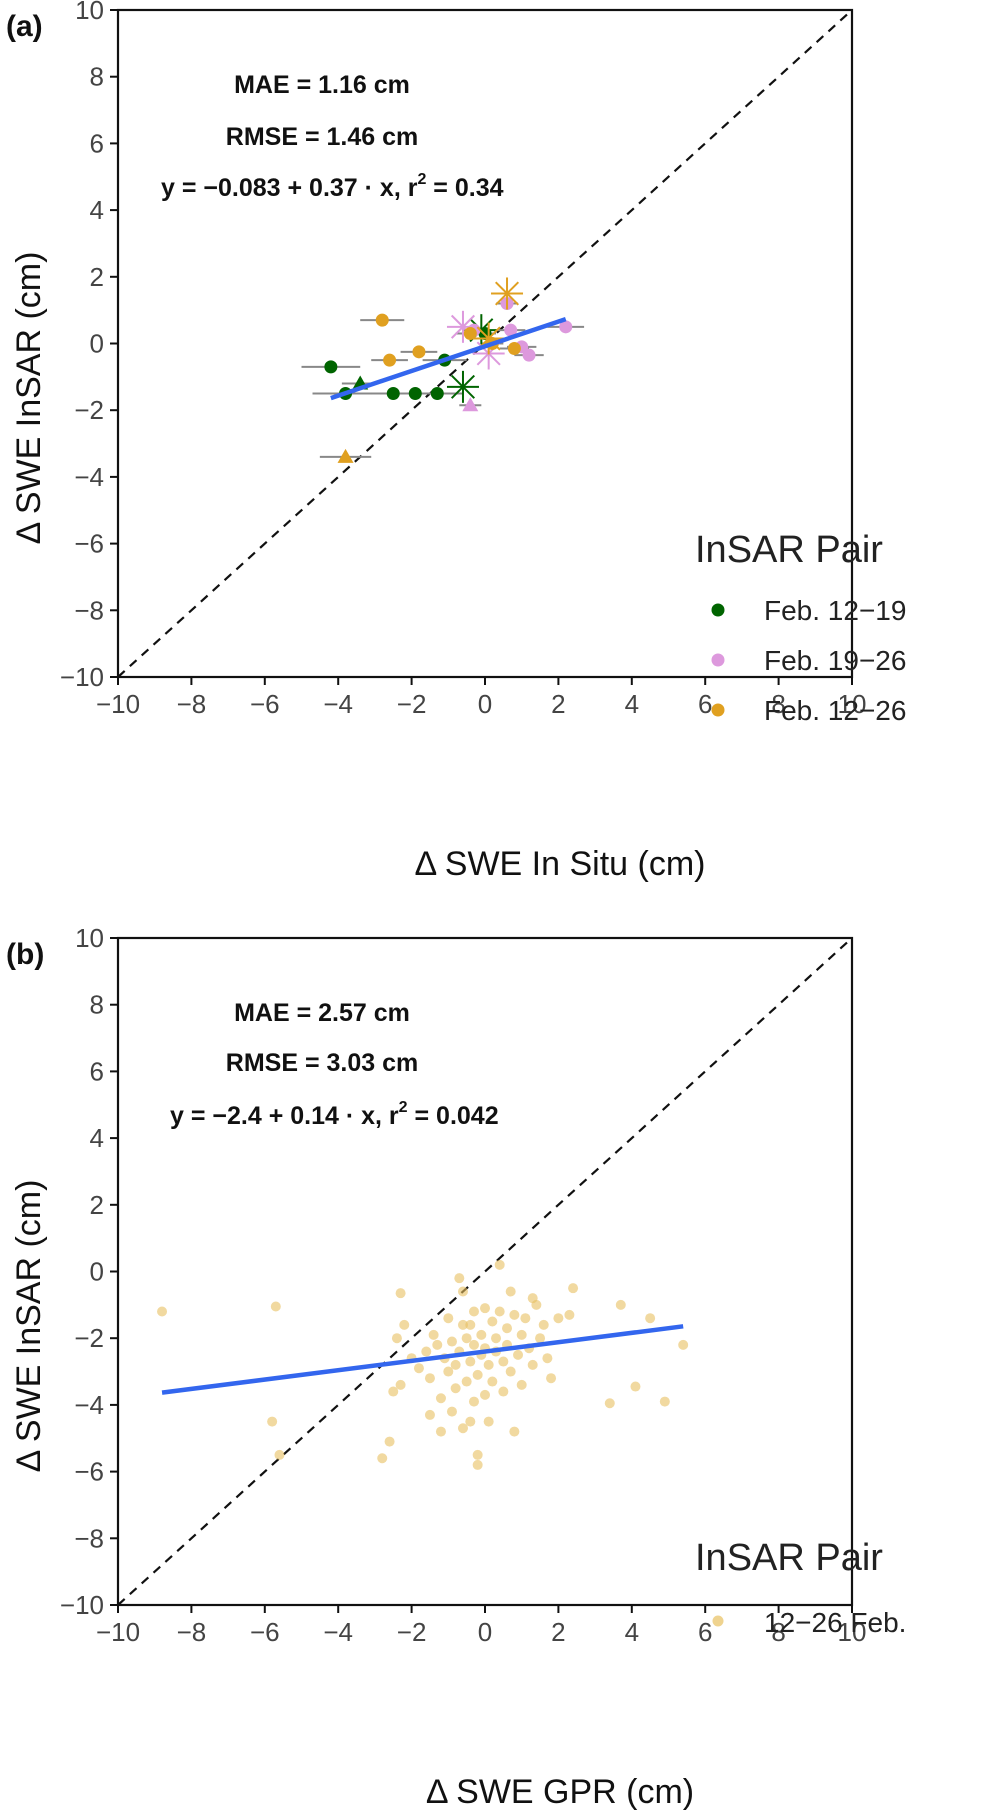  What do you see at coordinates (558, 1632) in the screenshot?
I see `panel-b-xtick-label: 2` at bounding box center [558, 1632].